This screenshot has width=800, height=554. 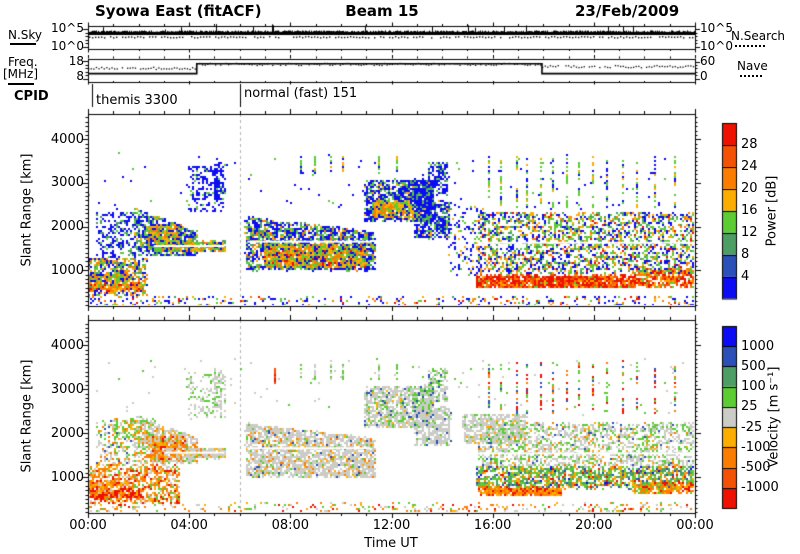 I want to click on nsky-tick-top-left: 10^5, so click(x=67, y=28).